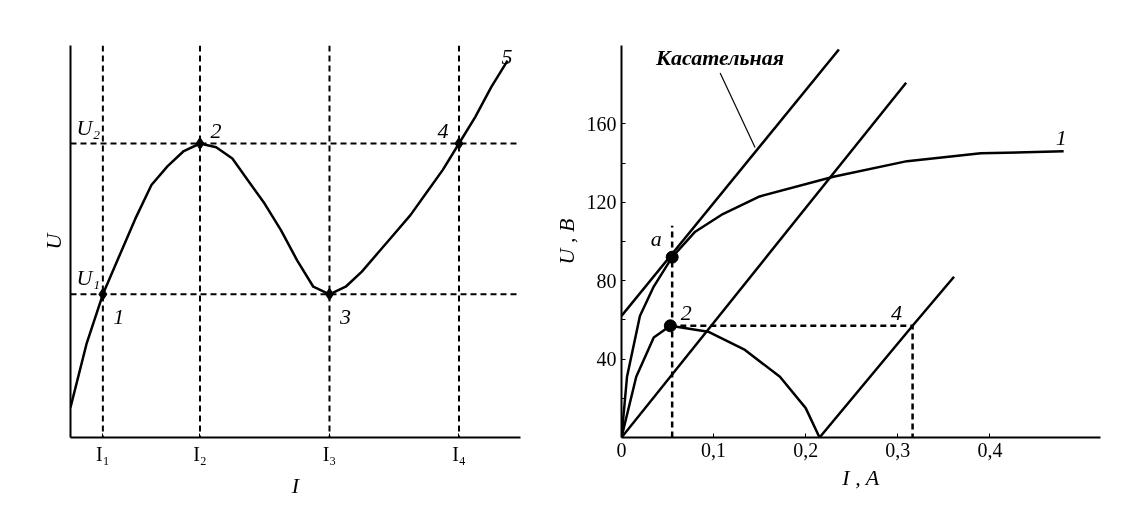 The image size is (1143, 509). Describe the element at coordinates (990, 449) in the screenshot. I see `x-tick-label: 0,4` at that location.